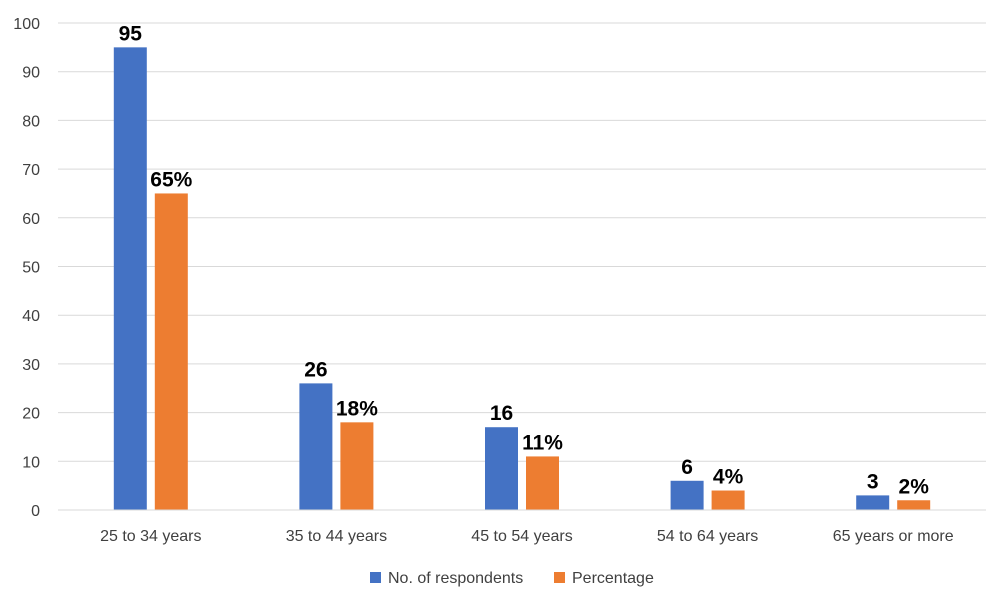 The height and width of the screenshot is (606, 986). What do you see at coordinates (873, 481) in the screenshot?
I see `data-label: 3` at bounding box center [873, 481].